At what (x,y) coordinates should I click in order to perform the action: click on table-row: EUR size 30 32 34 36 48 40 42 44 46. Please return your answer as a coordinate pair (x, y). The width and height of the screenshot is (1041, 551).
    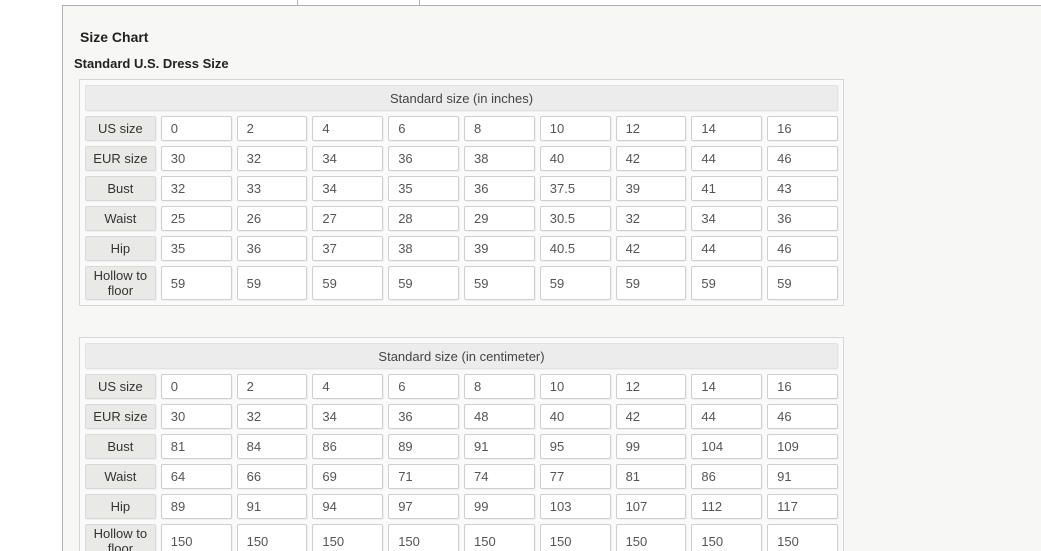
    Looking at the image, I should click on (461, 416).